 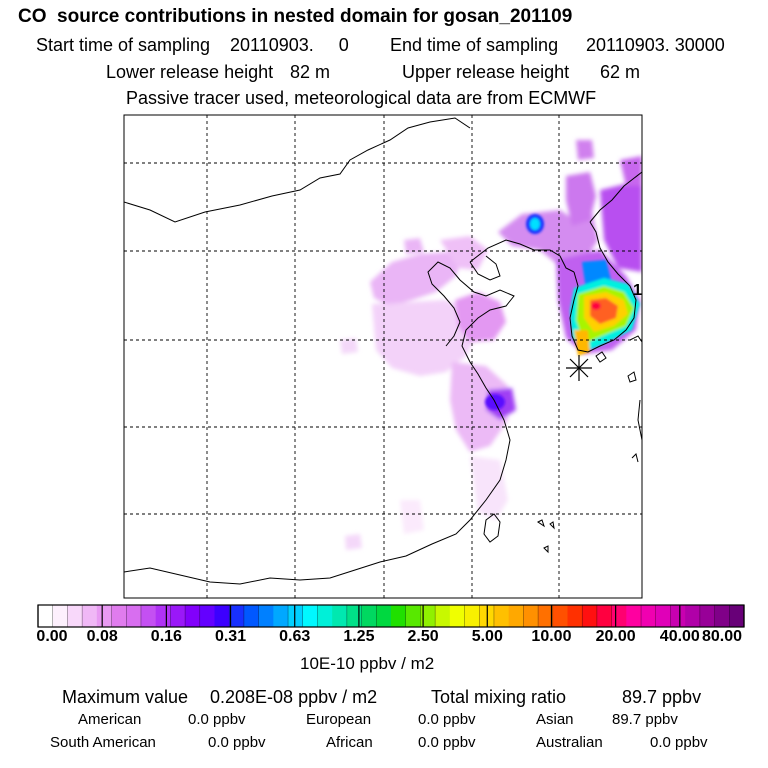 What do you see at coordinates (289, 45) in the screenshot?
I see `start-time-value: 20110903. 0` at bounding box center [289, 45].